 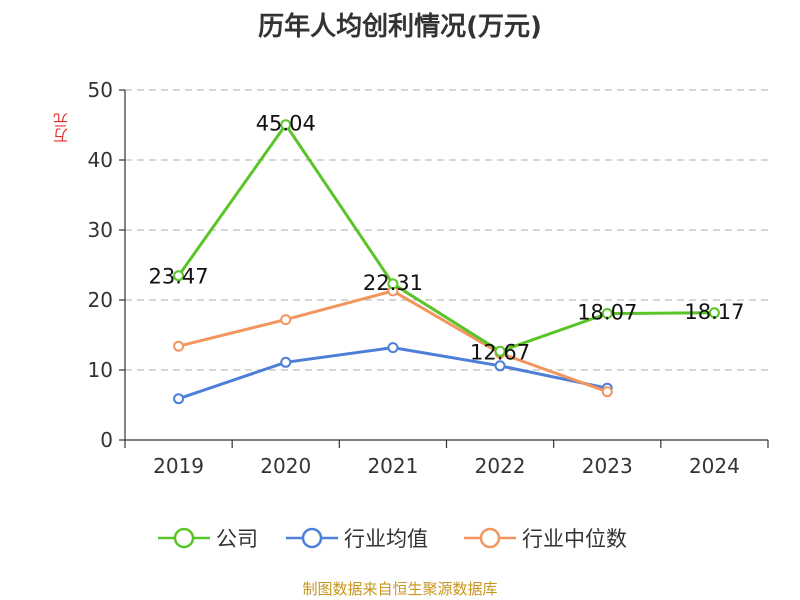 I want to click on series-0-point-2021, so click(x=393, y=284).